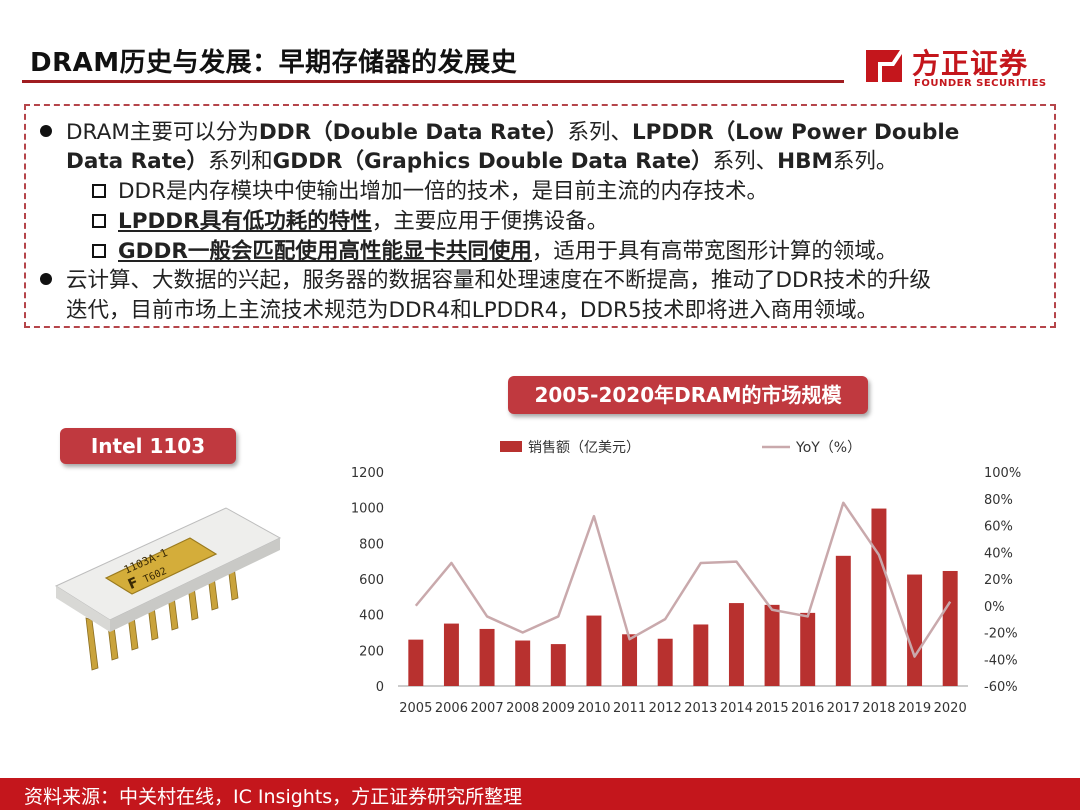  I want to click on x-tick-label: 2008, so click(522, 708).